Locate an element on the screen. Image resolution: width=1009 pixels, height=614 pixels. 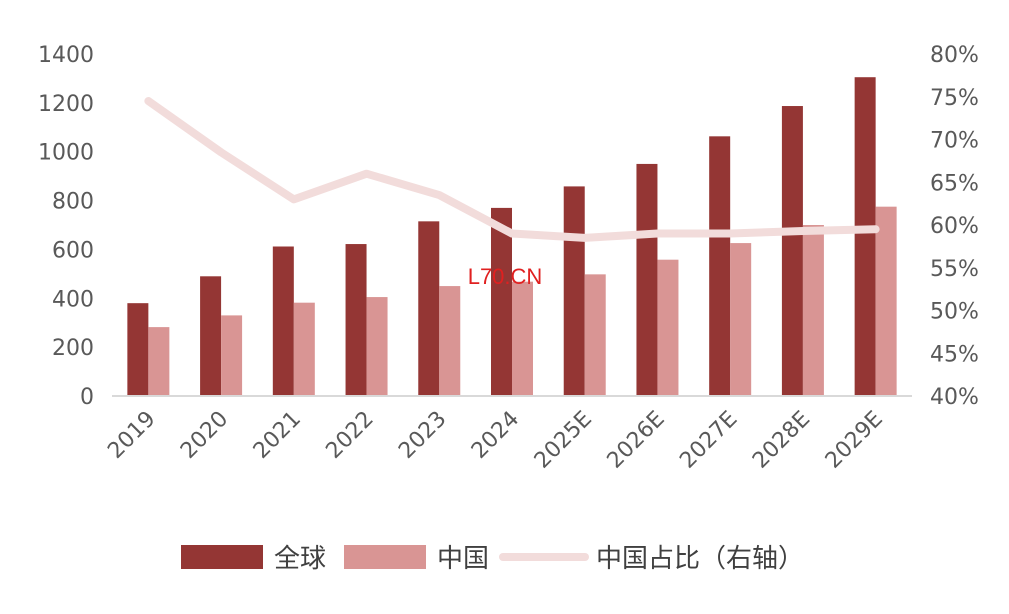
y-tick-label: 1200 is located at coordinates (66, 104).